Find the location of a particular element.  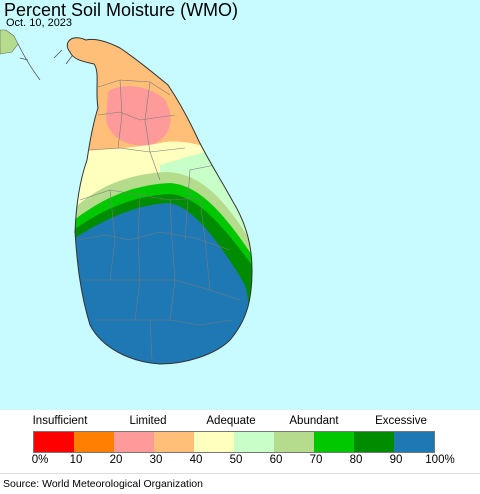

legend-tick: 20 is located at coordinates (116, 460).